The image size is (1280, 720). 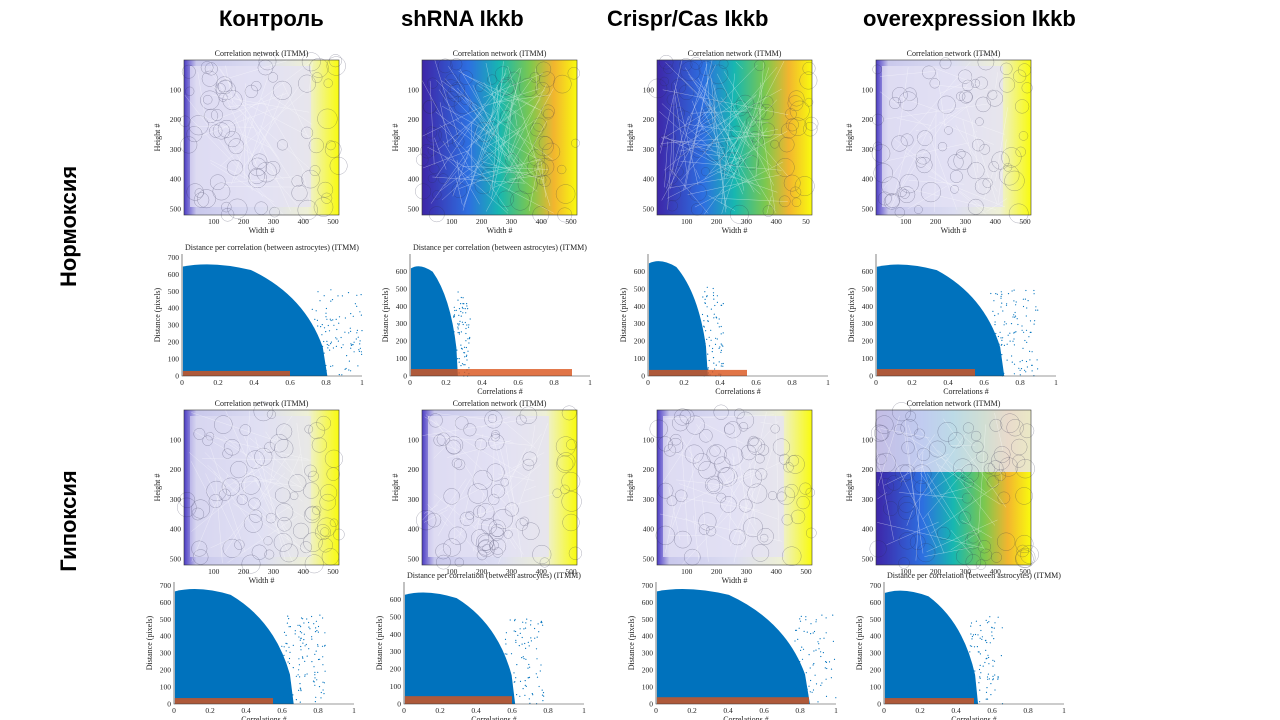 I want to click on row-label-hypoxia: Гипоксия, so click(x=68, y=521).